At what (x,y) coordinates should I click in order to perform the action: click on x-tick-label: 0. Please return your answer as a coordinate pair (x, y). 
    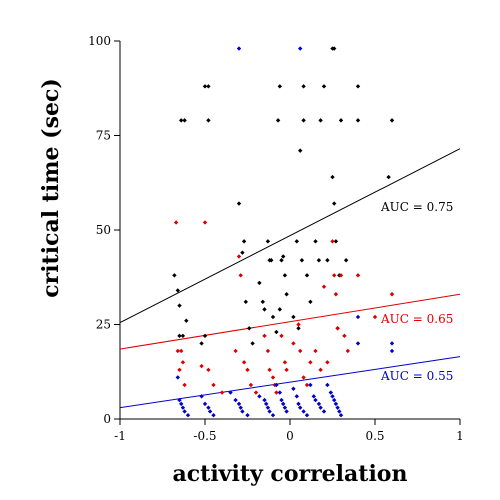
    Looking at the image, I should click on (290, 436).